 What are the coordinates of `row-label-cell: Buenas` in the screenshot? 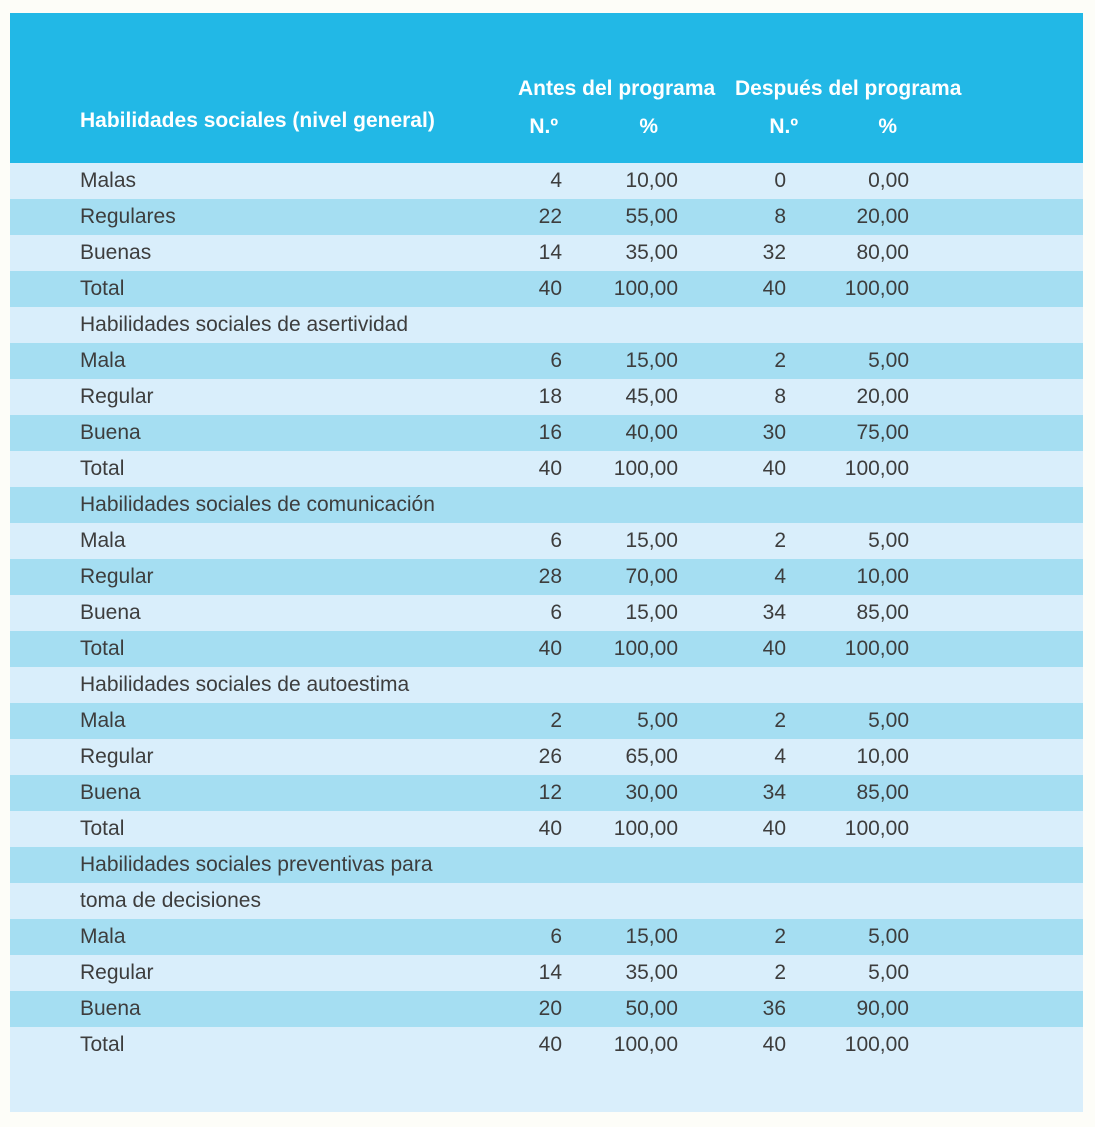 It's located at (116, 252).